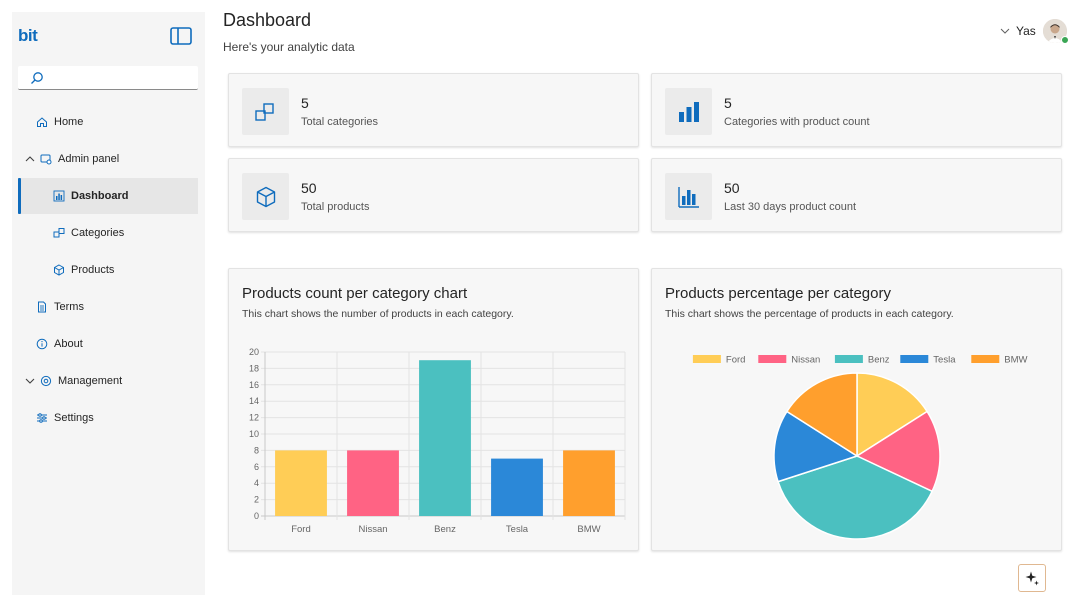 Image resolution: width=1080 pixels, height=608 pixels. Describe the element at coordinates (985, 359) in the screenshot. I see `legend-swatch-bmw` at that location.